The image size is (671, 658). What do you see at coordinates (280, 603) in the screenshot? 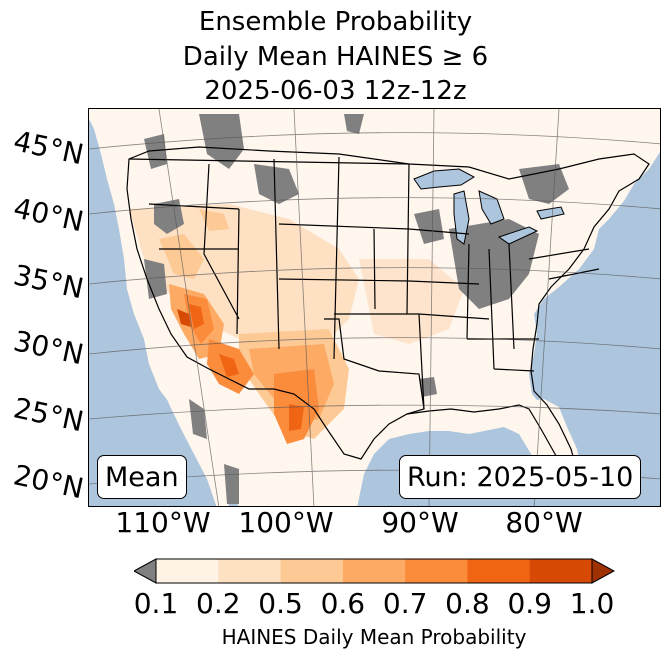
I see `colorbar-tick-label: 0.5` at bounding box center [280, 603].